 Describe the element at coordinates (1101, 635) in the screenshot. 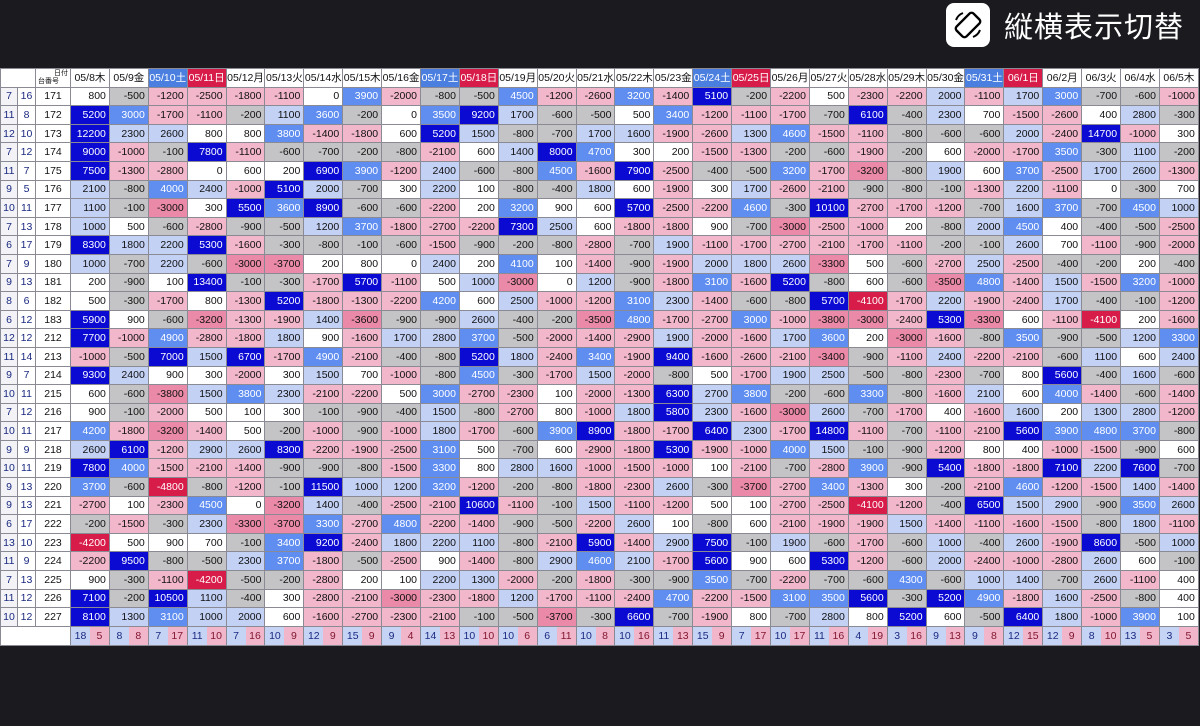

I see `footer-cell: 8 10` at that location.